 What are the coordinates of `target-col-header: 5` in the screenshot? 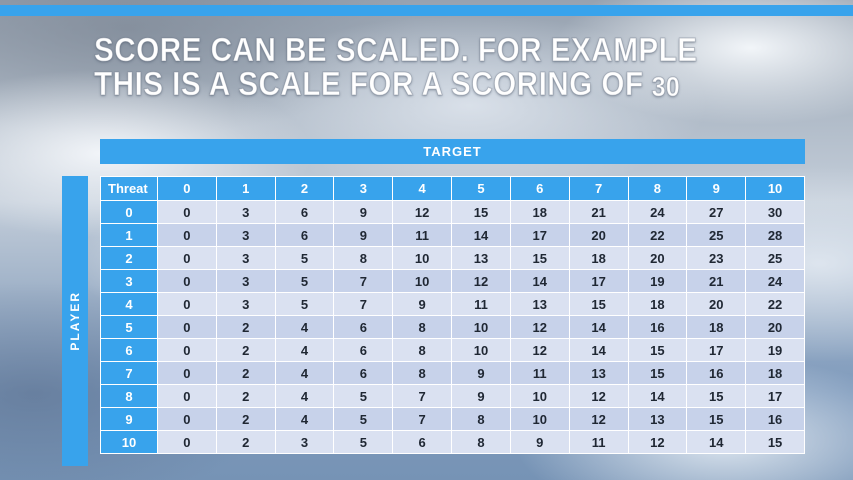 It's located at (481, 188).